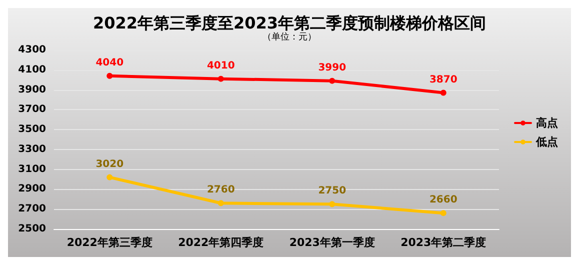 The height and width of the screenshot is (265, 579). What do you see at coordinates (32, 110) in the screenshot?
I see `y-tick-label: 3700` at bounding box center [32, 110].